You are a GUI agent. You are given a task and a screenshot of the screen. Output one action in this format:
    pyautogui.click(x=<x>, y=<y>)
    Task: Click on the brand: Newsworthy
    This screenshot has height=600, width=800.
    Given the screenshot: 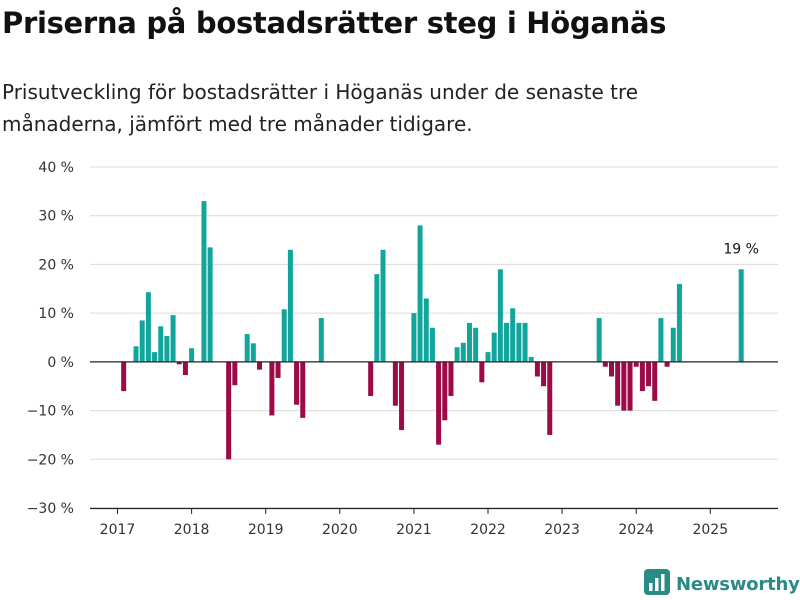 What is the action you would take?
    pyautogui.click(x=722, y=584)
    